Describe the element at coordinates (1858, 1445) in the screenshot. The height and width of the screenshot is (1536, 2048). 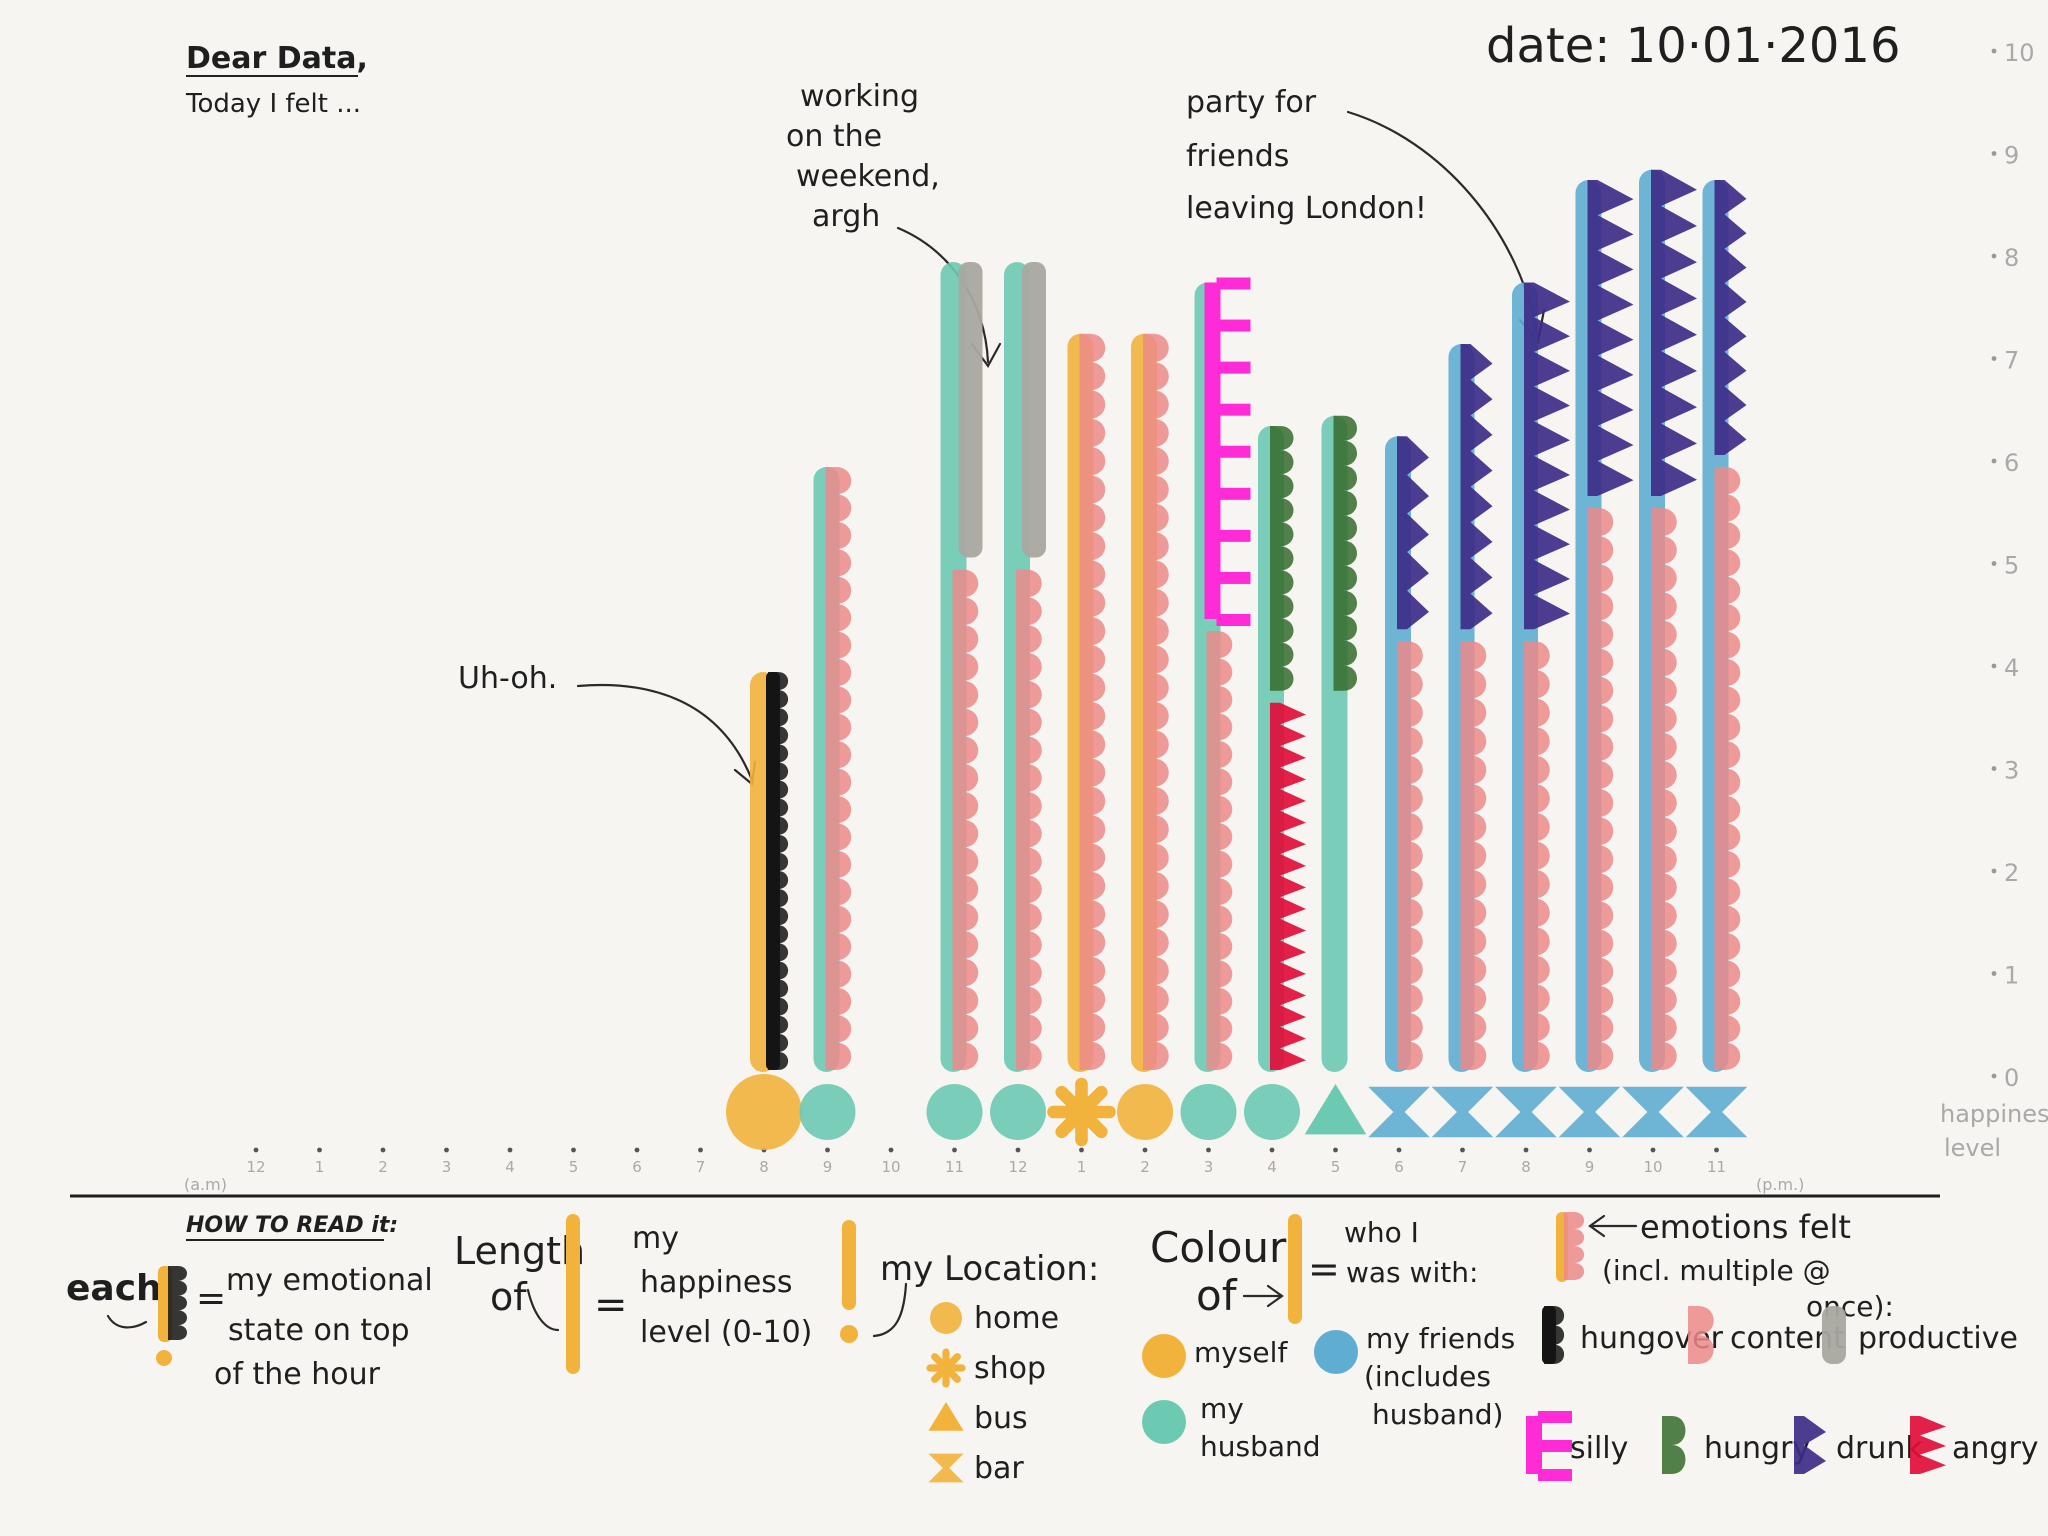
I see `legend-emotion-drunk: drunk` at that location.